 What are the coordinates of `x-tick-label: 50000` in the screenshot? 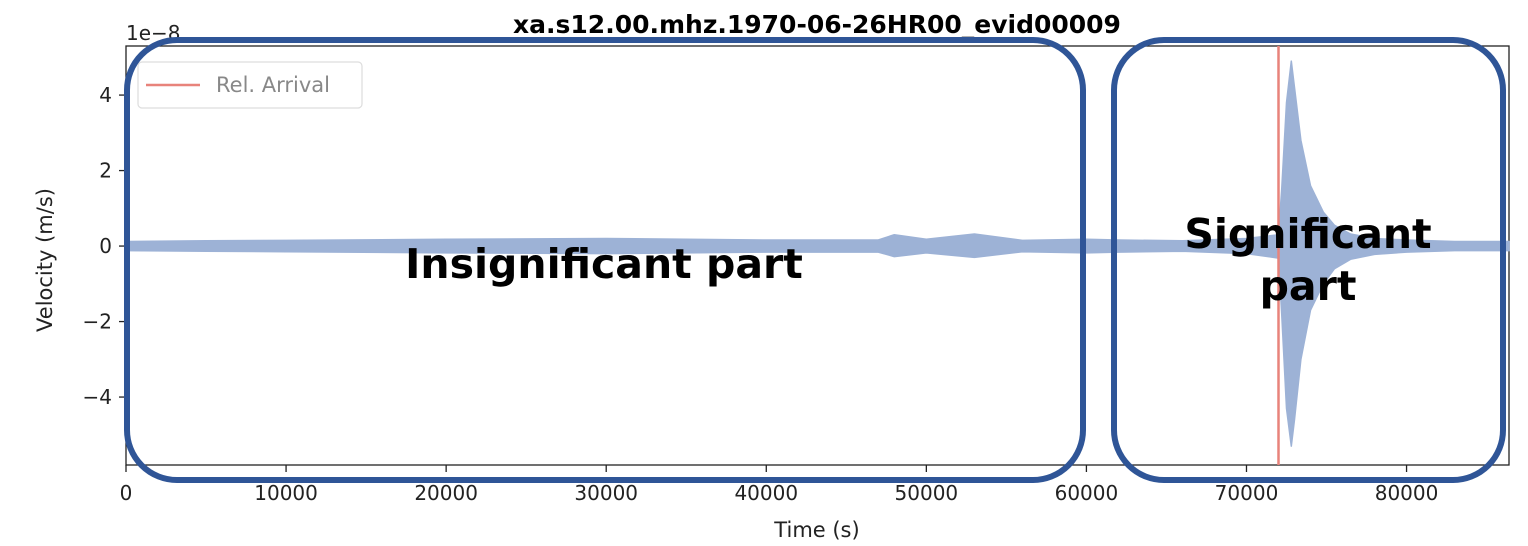 It's located at (927, 493).